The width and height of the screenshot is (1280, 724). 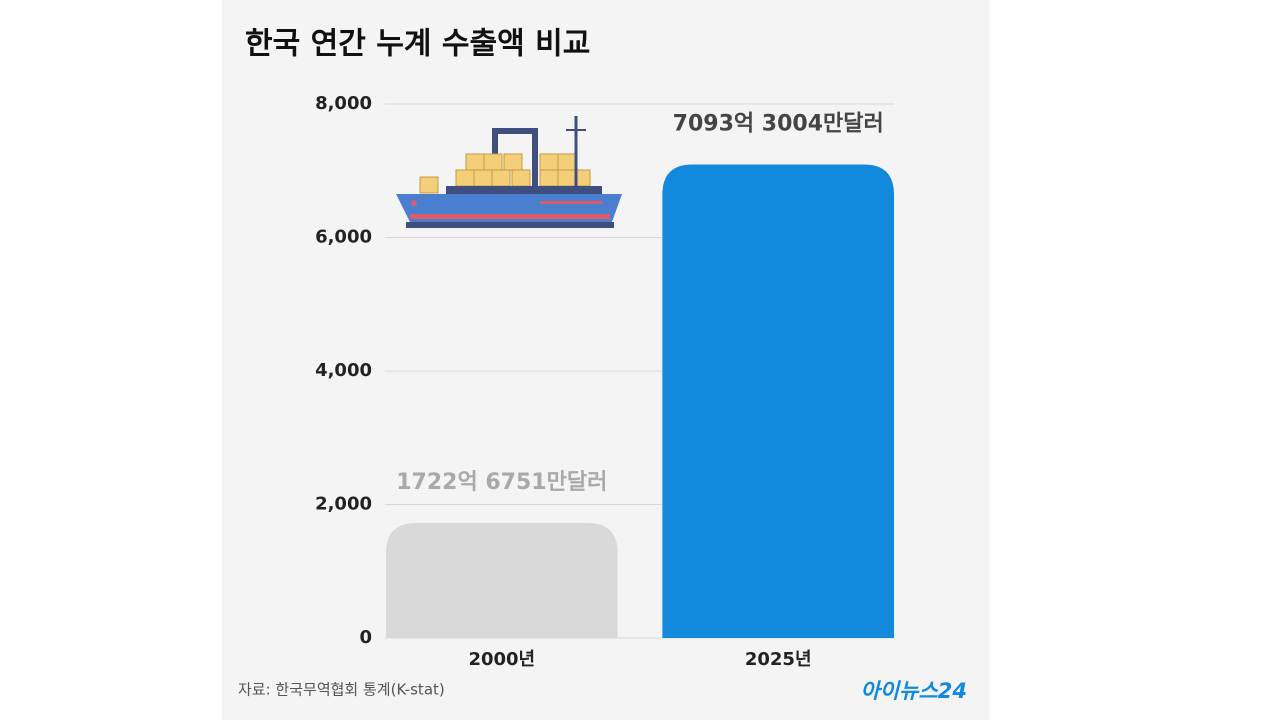 What do you see at coordinates (343, 370) in the screenshot?
I see `y-tick-label: 4,000` at bounding box center [343, 370].